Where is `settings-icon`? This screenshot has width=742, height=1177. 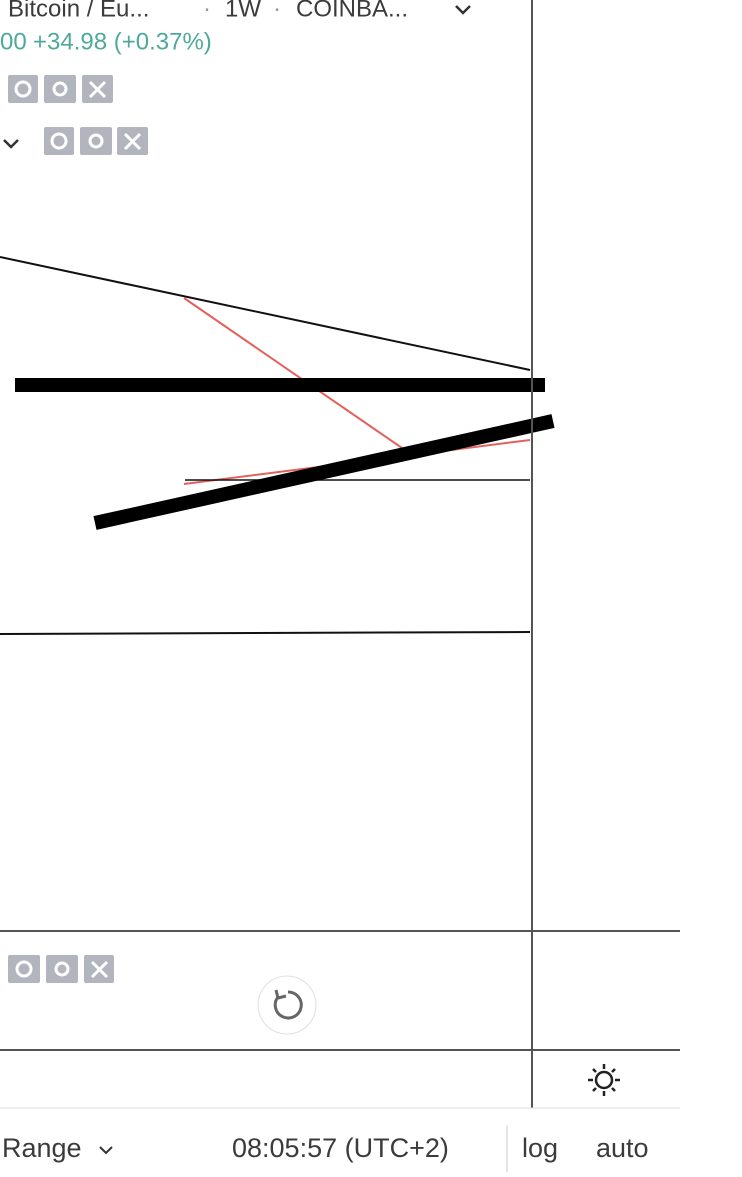 settings-icon is located at coordinates (604, 1080).